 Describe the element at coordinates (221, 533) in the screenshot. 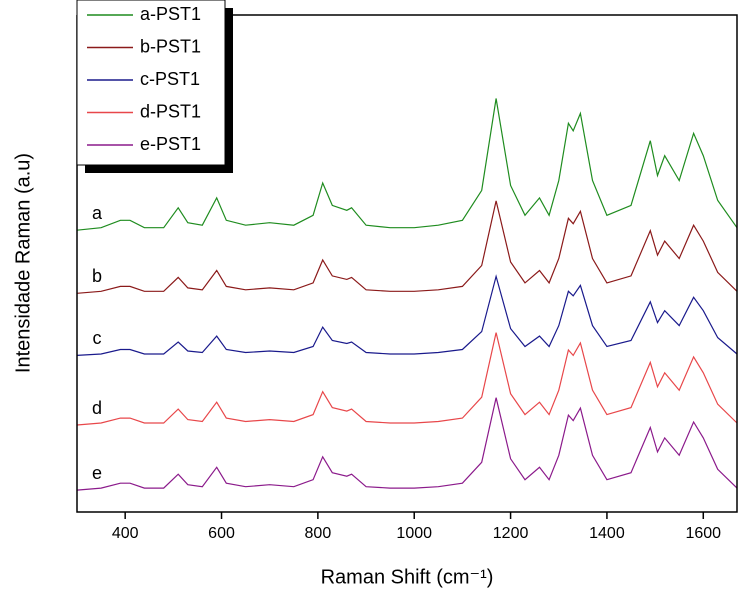

I see `x-tick-label: 600` at that location.